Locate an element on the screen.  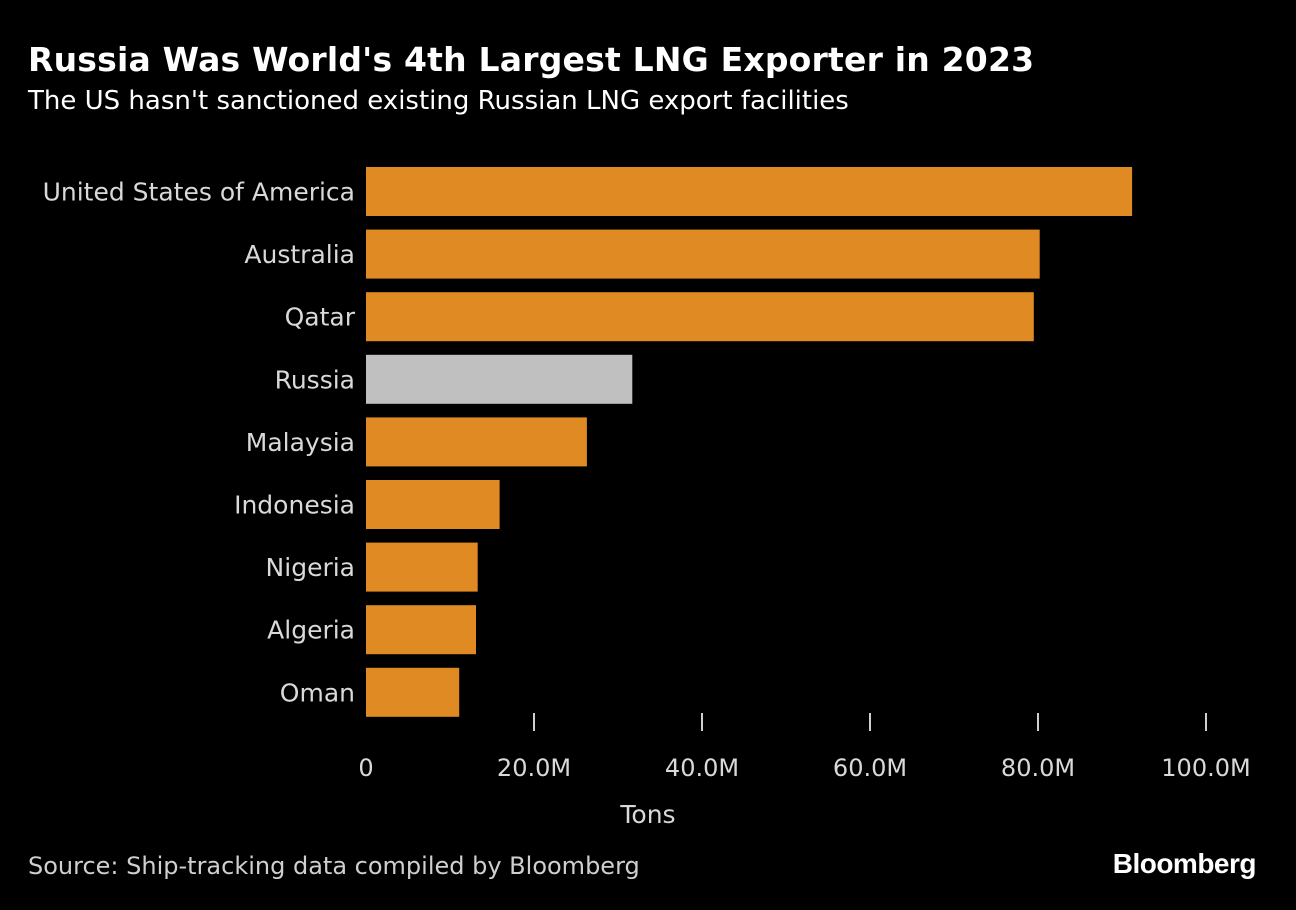
category-label: Indonesia is located at coordinates (294, 505).